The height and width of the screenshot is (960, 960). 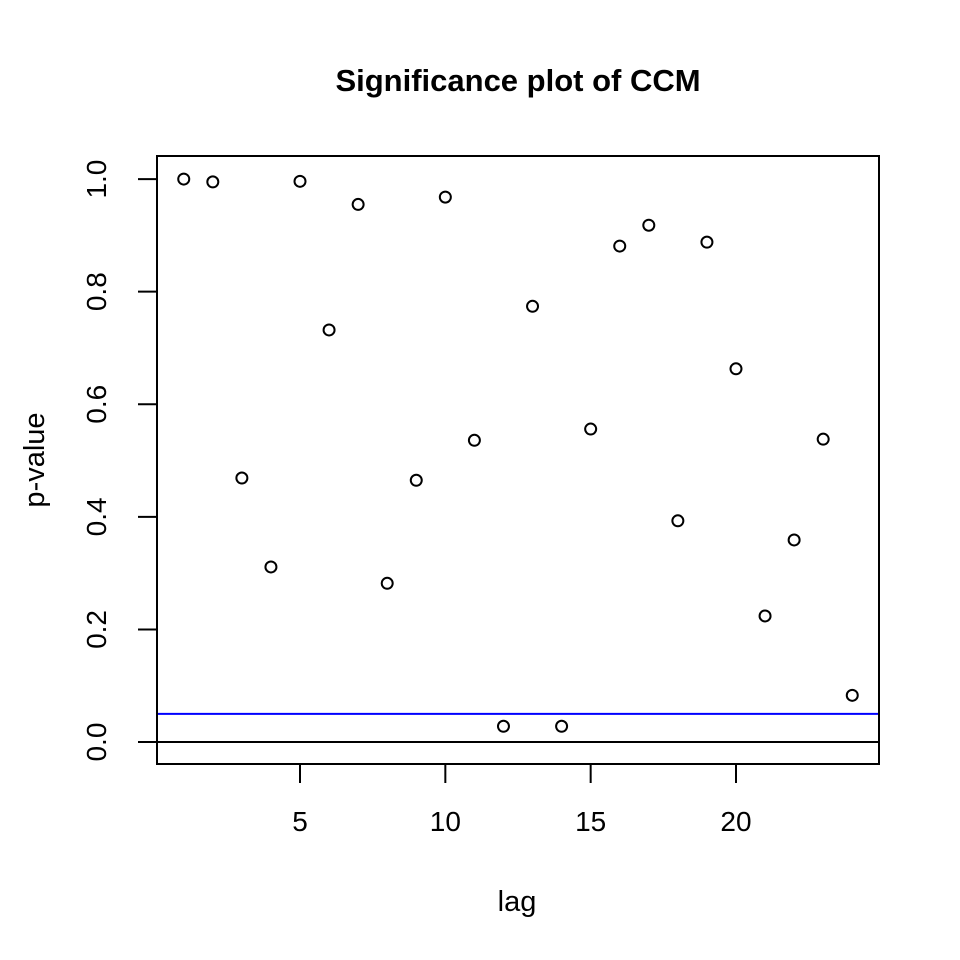 What do you see at coordinates (517, 902) in the screenshot?
I see `x-axis-label: lag` at bounding box center [517, 902].